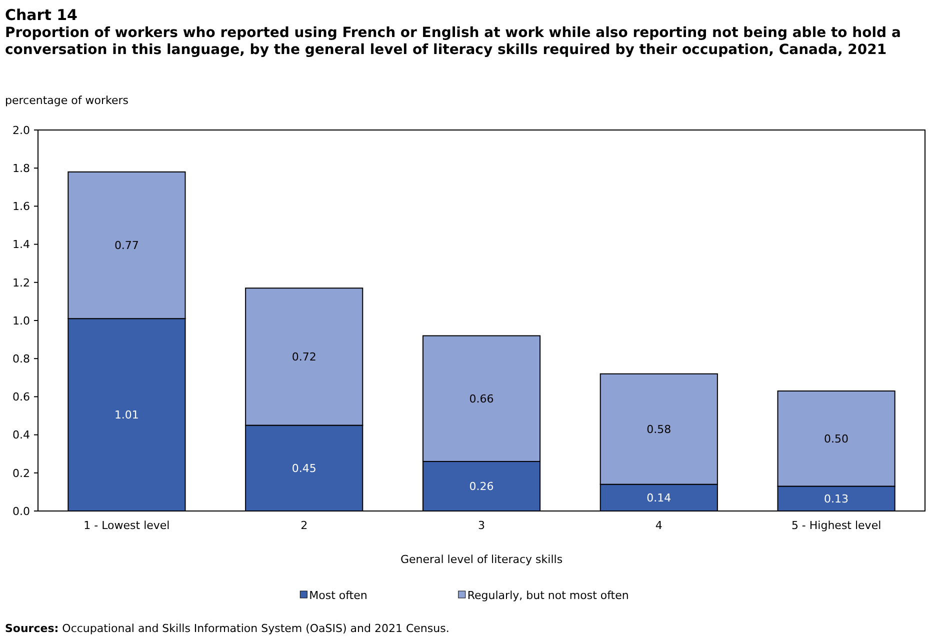  I want to click on y-tick-label: 1.6, so click(21, 207).